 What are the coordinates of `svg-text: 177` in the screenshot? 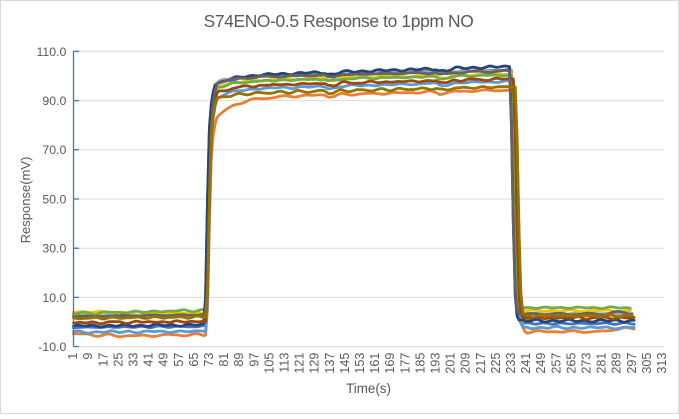 It's located at (405, 363).